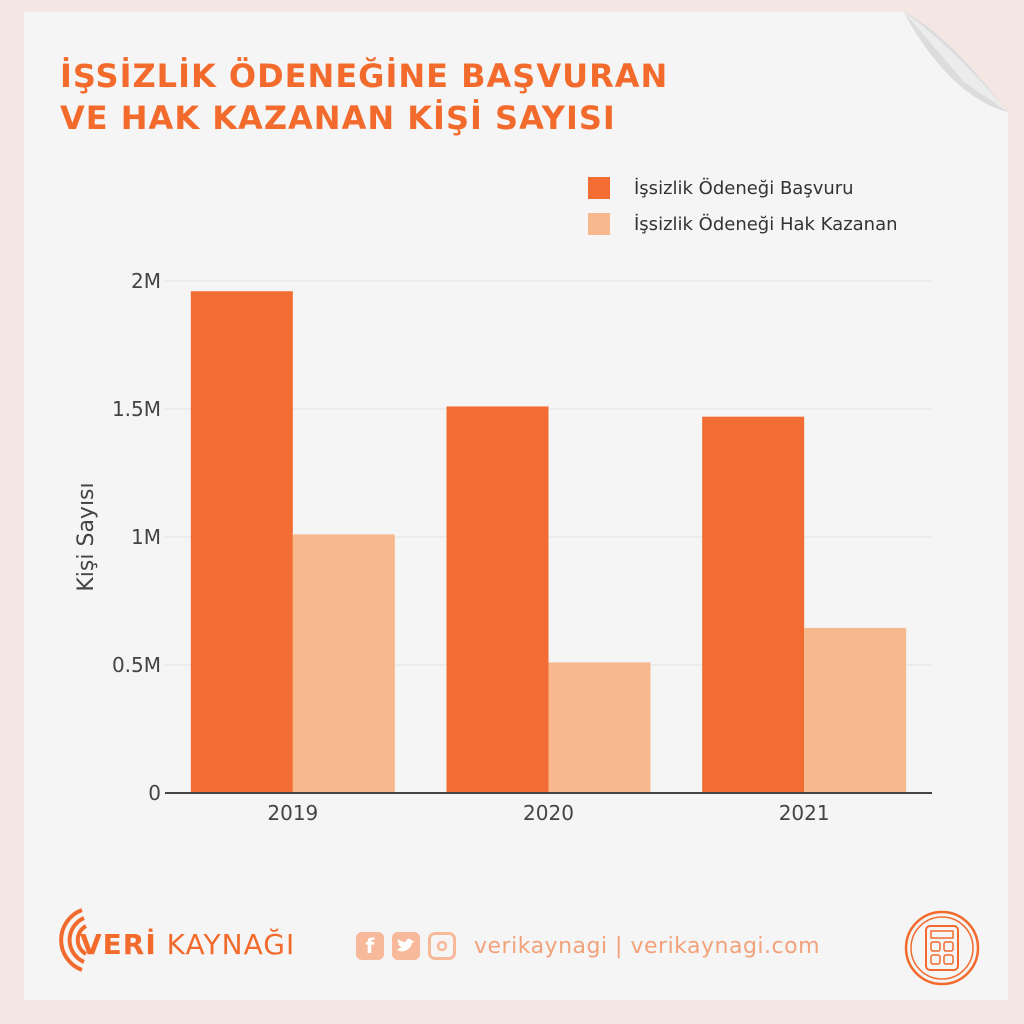  I want to click on y-tick-label: 1M, so click(146, 537).